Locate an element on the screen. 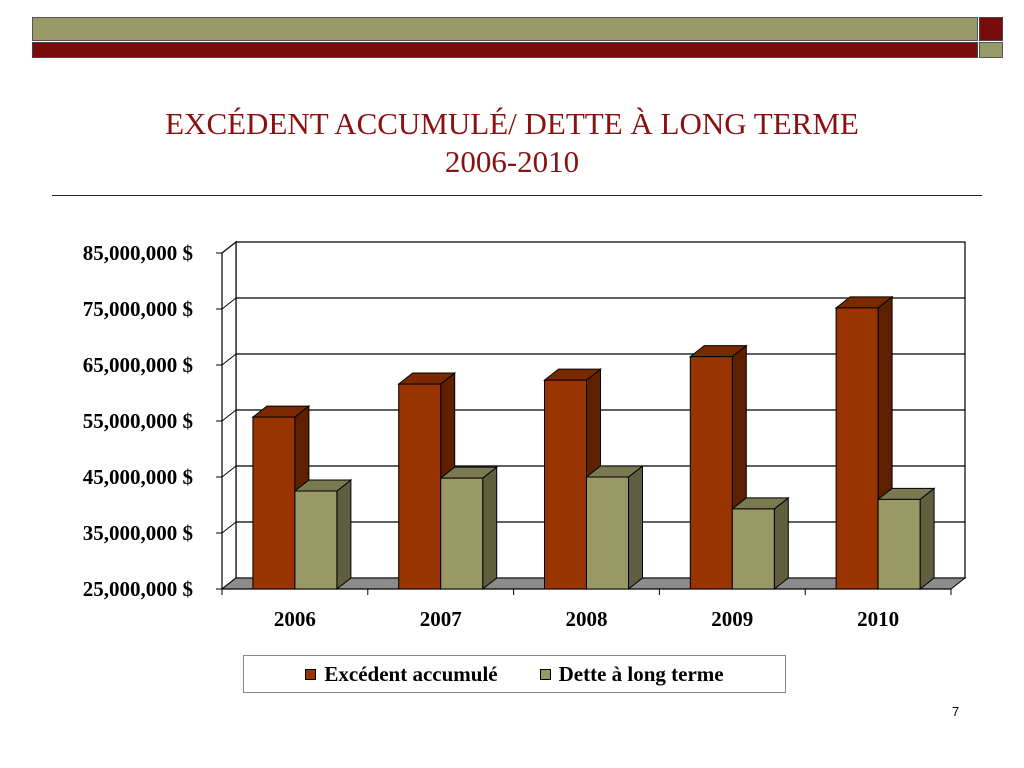  y-tick-label: 75,000,000 $ is located at coordinates (138, 309).